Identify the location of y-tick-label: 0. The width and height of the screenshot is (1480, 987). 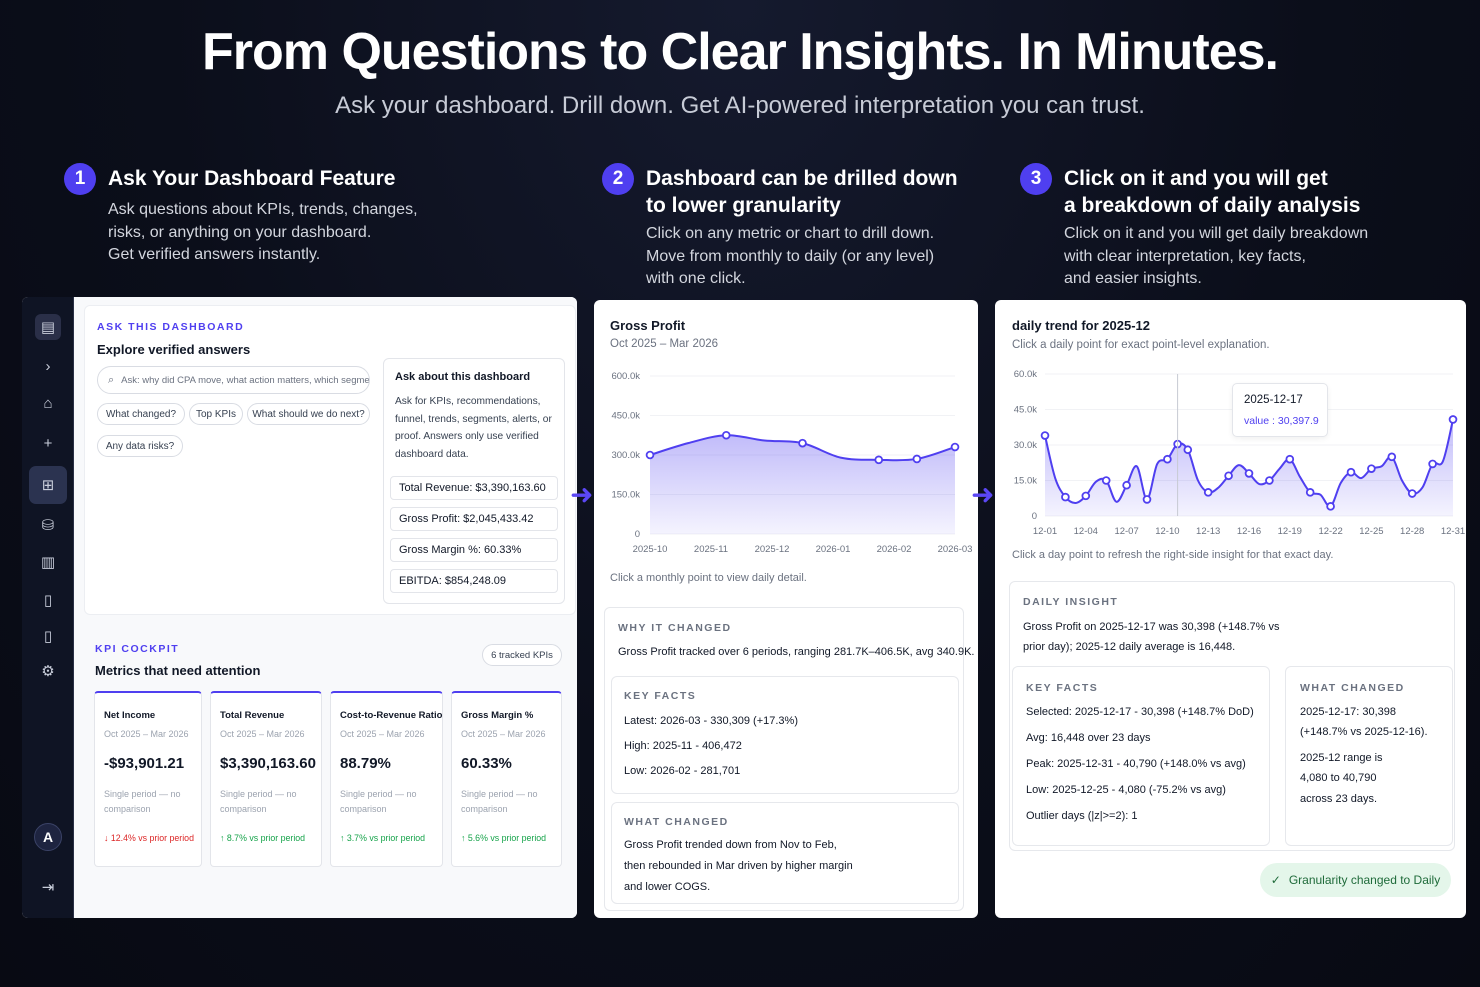
(1034, 516).